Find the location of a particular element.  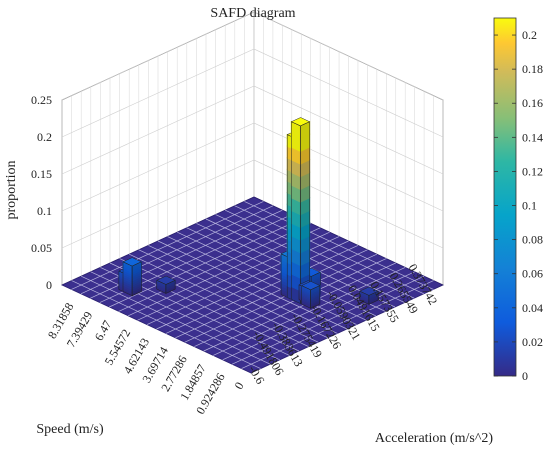

colorbar-gradient is located at coordinates (505, 197).